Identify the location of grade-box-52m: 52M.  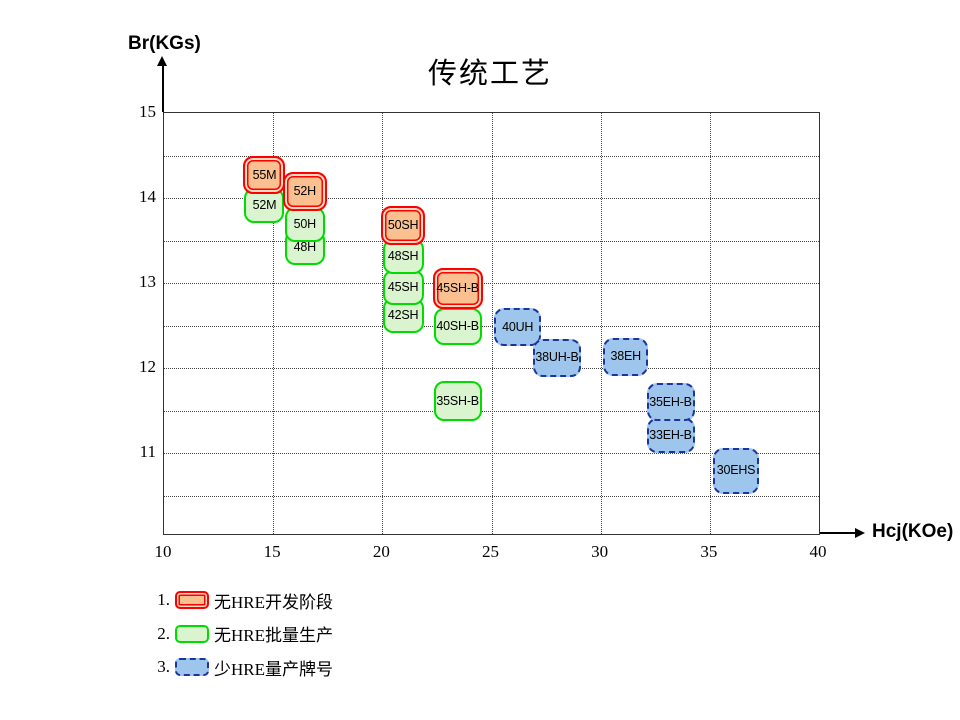
(264, 206).